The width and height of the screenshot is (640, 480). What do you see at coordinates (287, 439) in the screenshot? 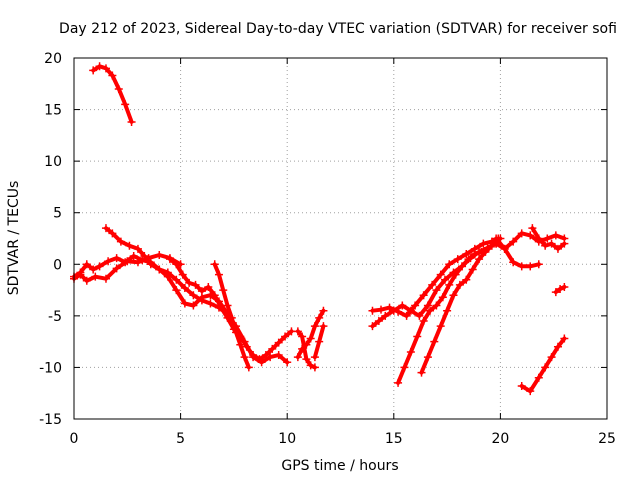
I see `x-tick-label: 10` at bounding box center [287, 439].